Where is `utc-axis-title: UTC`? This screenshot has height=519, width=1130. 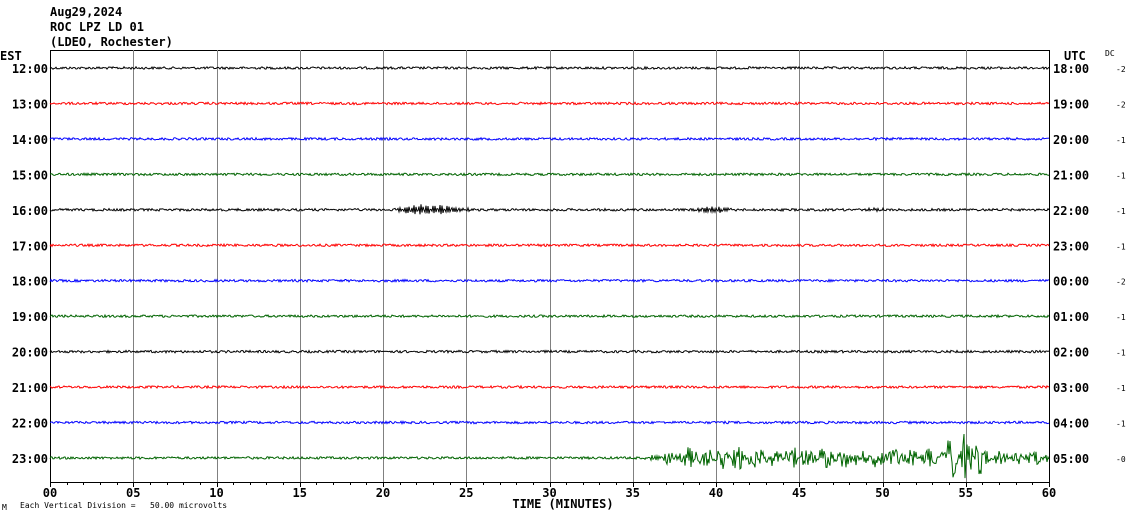
utc-axis-title: UTC is located at coordinates (1075, 56).